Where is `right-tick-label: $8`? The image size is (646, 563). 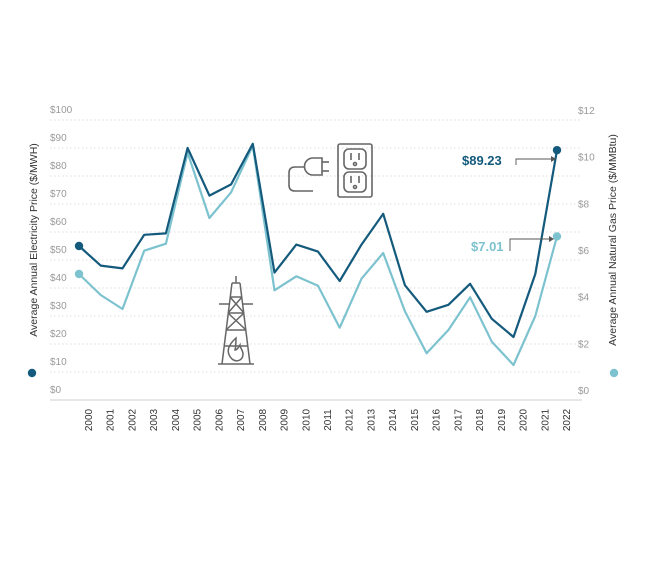
right-tick-label: $8 is located at coordinates (584, 204).